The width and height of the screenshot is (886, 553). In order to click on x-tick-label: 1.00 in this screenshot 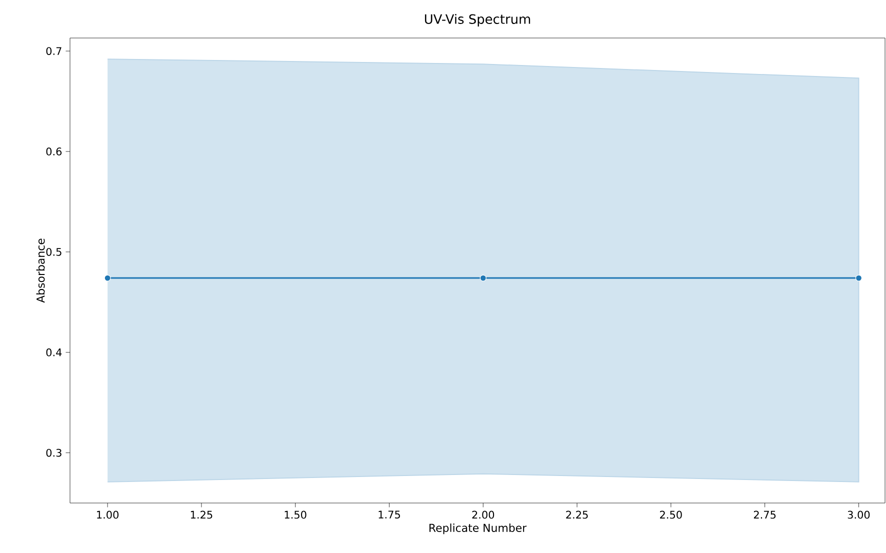, I will do `click(107, 514)`.